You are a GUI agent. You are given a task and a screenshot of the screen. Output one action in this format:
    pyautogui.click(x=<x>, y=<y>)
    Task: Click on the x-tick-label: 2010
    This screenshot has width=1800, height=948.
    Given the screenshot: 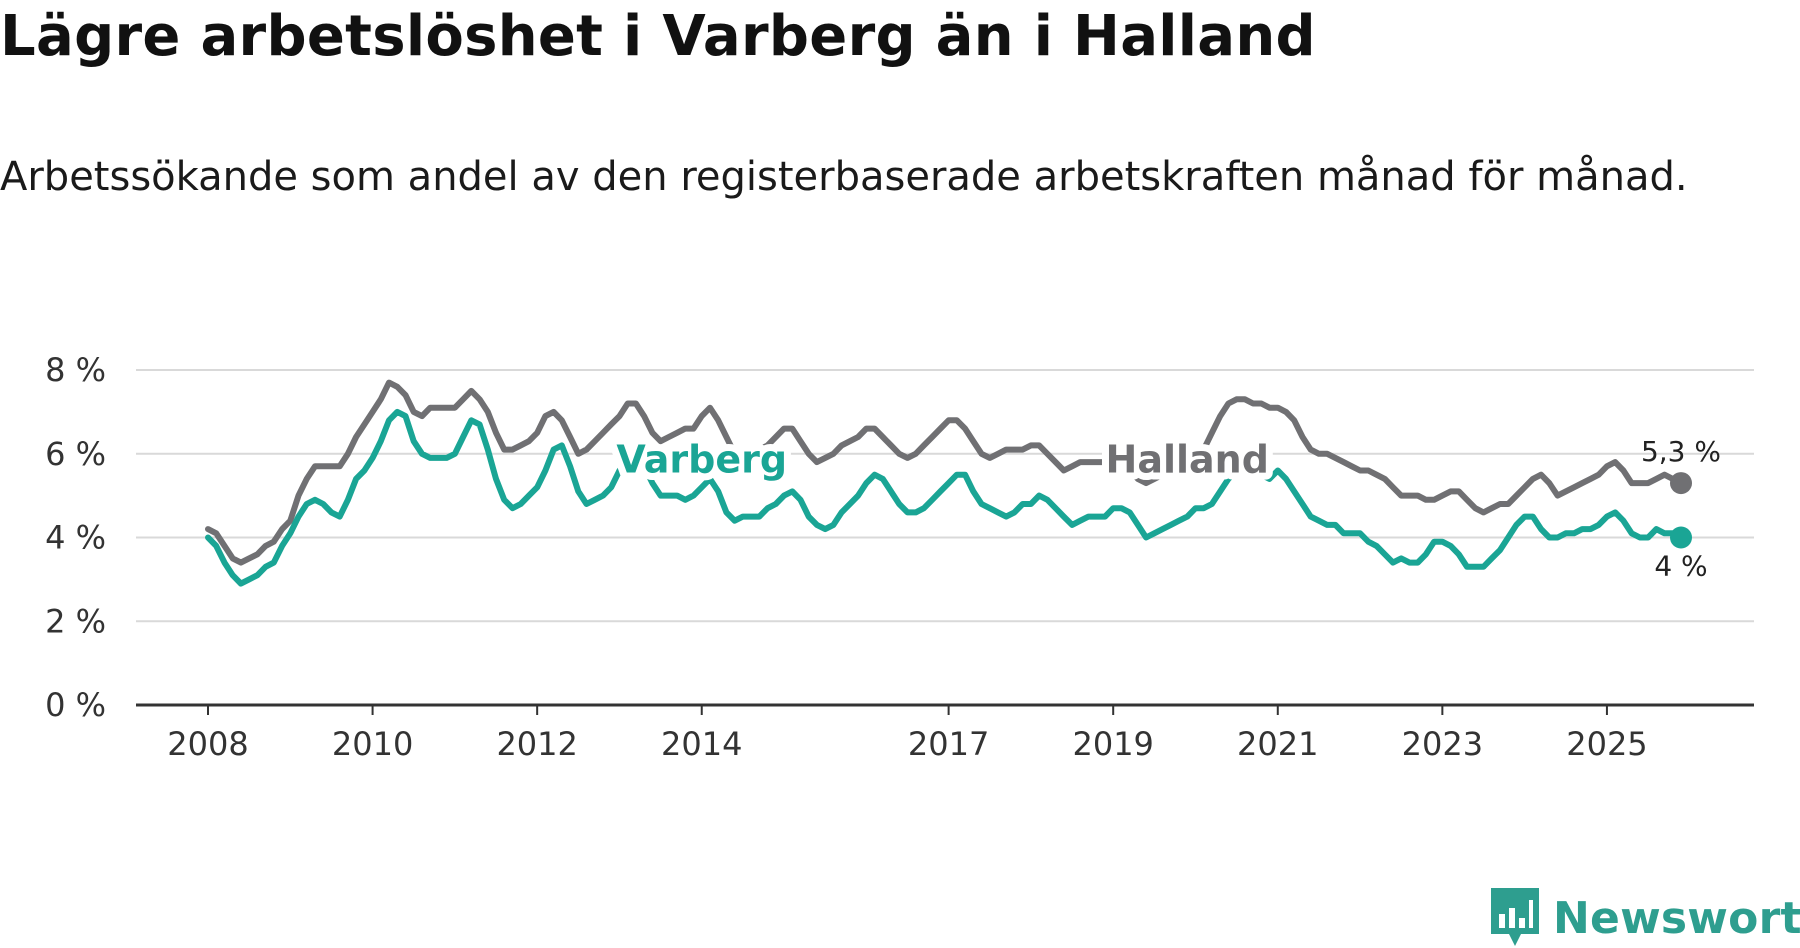 What is the action you would take?
    pyautogui.click(x=372, y=744)
    